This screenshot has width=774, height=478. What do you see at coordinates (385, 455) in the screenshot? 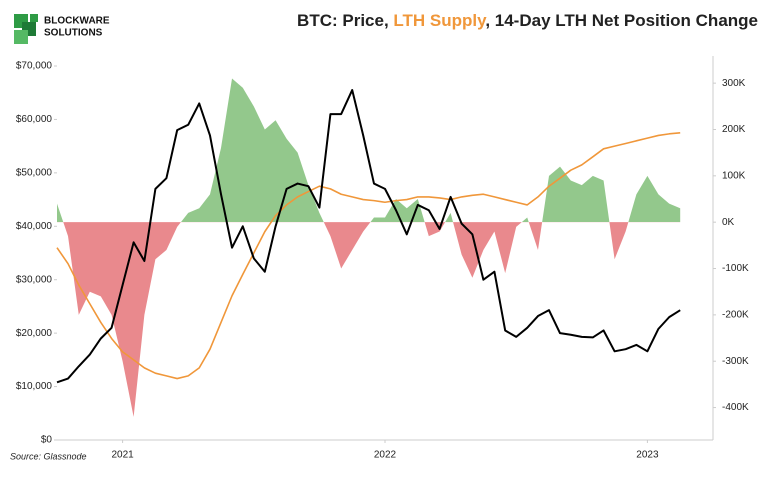
I see `x-tick-label: 2022` at bounding box center [385, 455].